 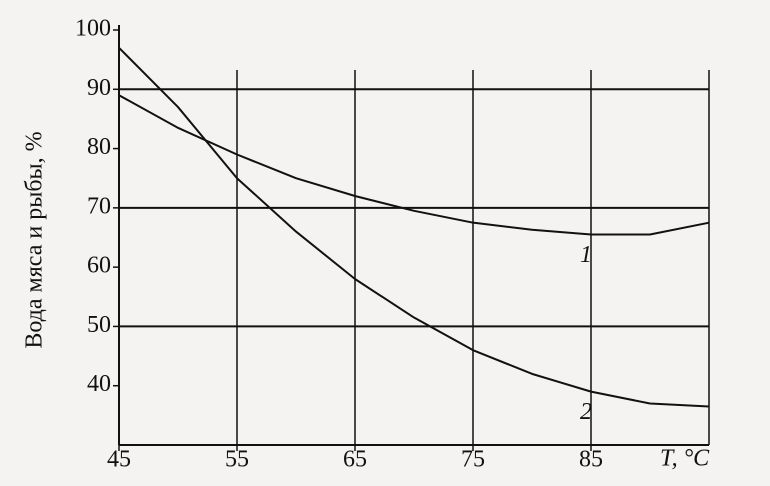 What do you see at coordinates (591, 460) in the screenshot?
I see `x-tick-label: 85` at bounding box center [591, 460].